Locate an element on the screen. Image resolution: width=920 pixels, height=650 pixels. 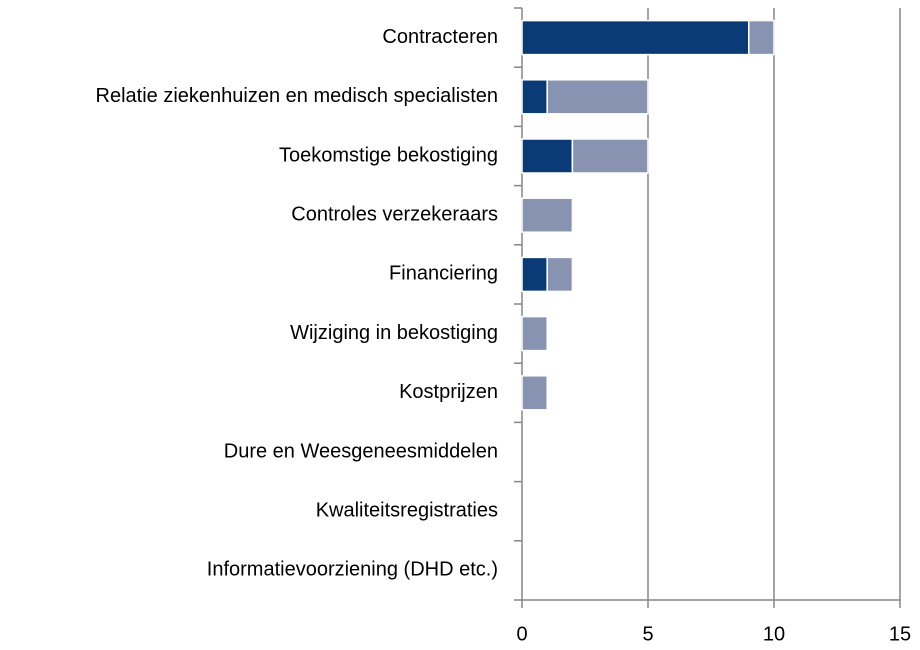
y-tick-label: Wijziging in bekostiging is located at coordinates (394, 333).